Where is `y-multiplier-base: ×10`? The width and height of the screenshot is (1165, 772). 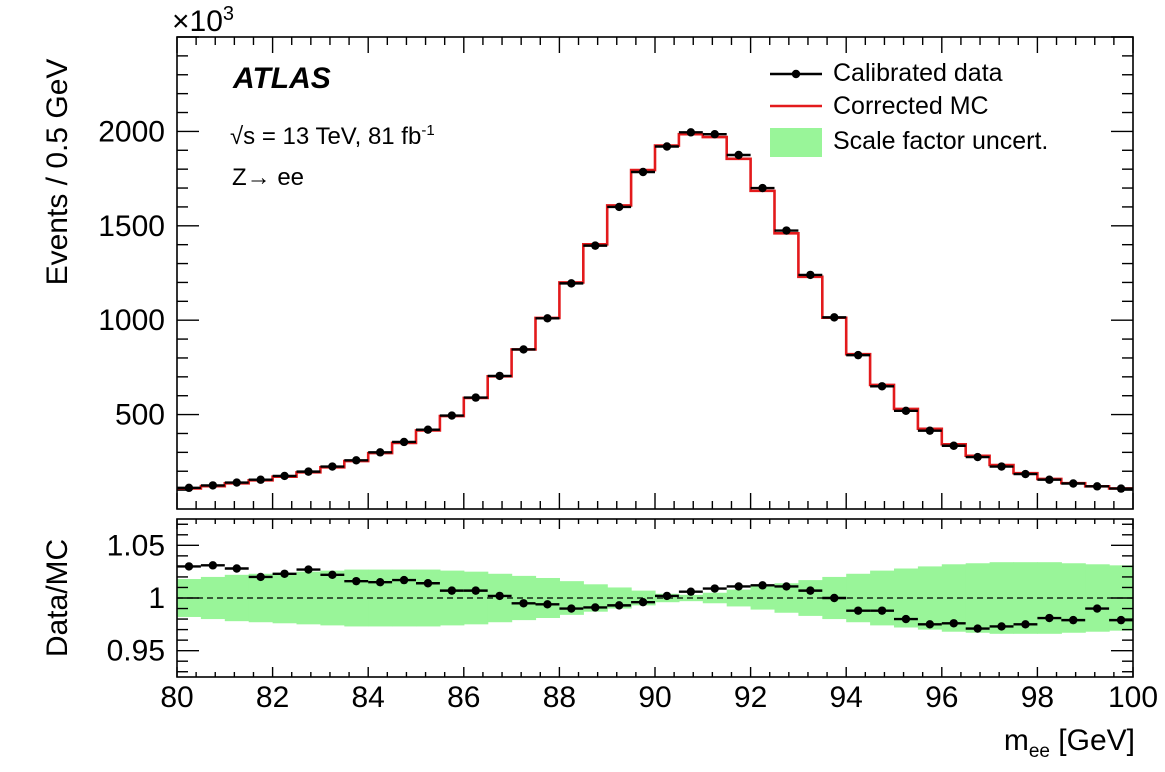 y-multiplier-base: ×10 is located at coordinates (197, 21).